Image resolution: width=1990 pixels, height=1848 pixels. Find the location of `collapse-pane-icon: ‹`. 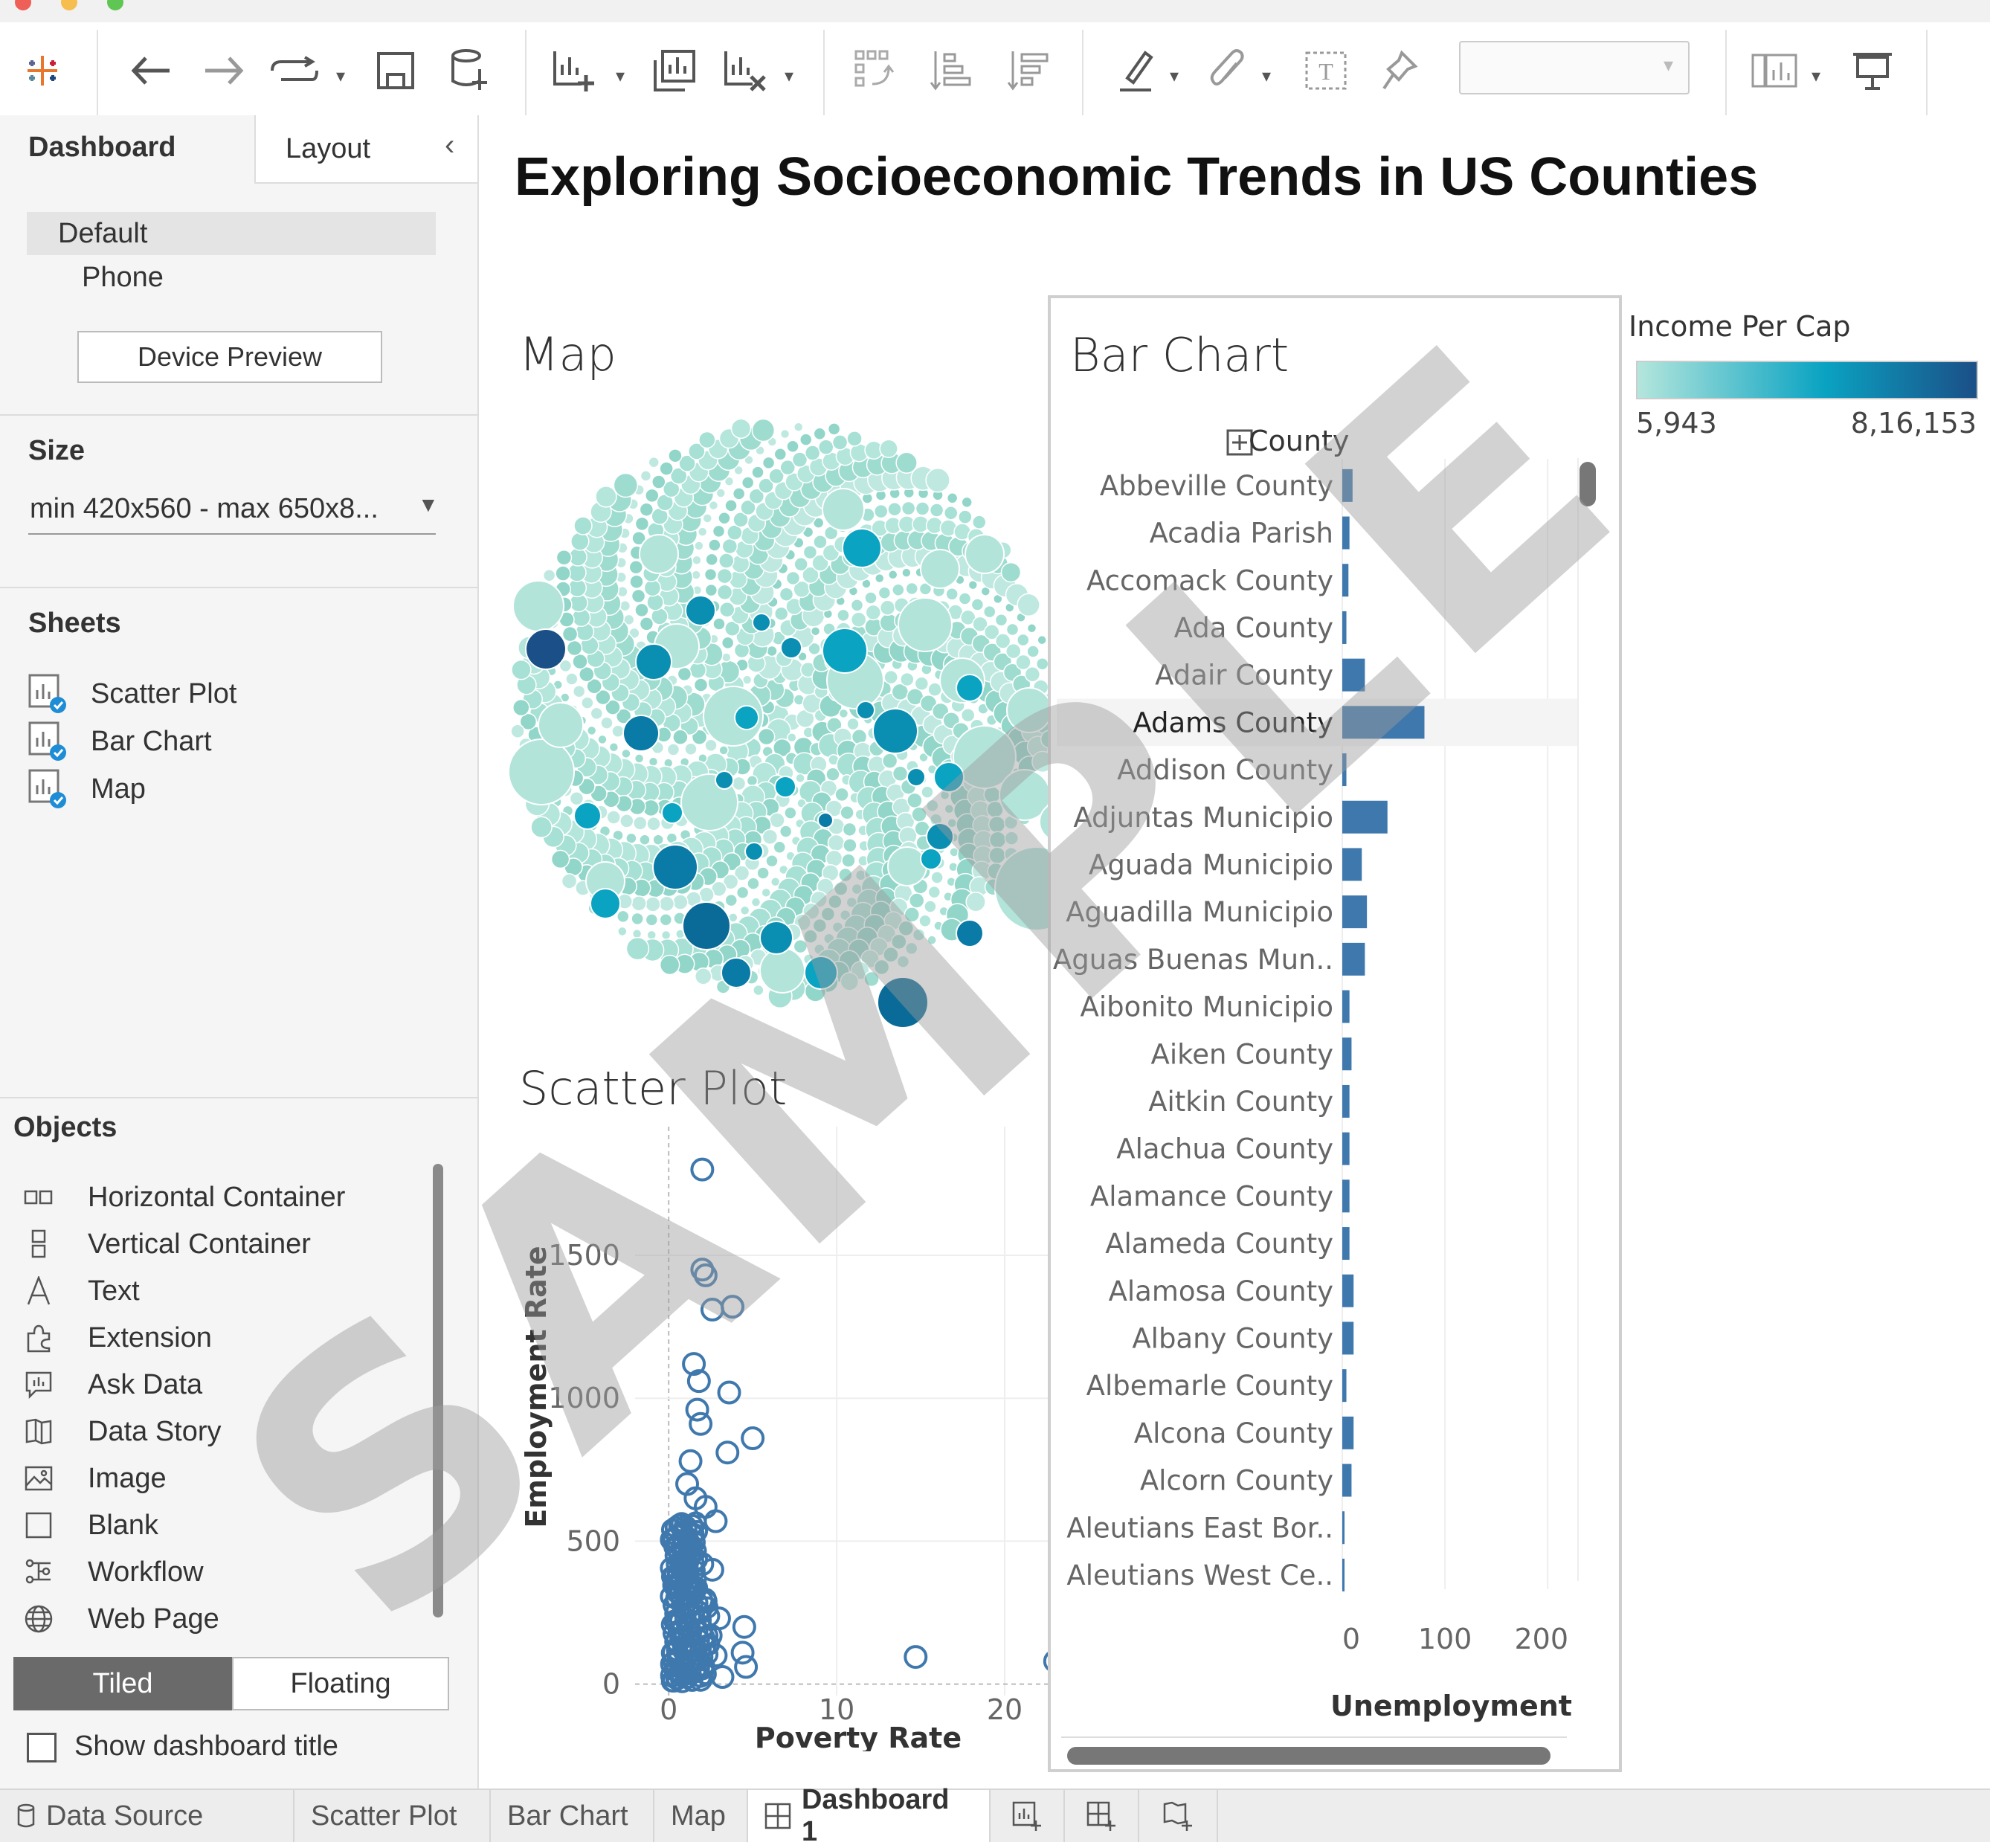

collapse-pane-icon: ‹ is located at coordinates (450, 145).